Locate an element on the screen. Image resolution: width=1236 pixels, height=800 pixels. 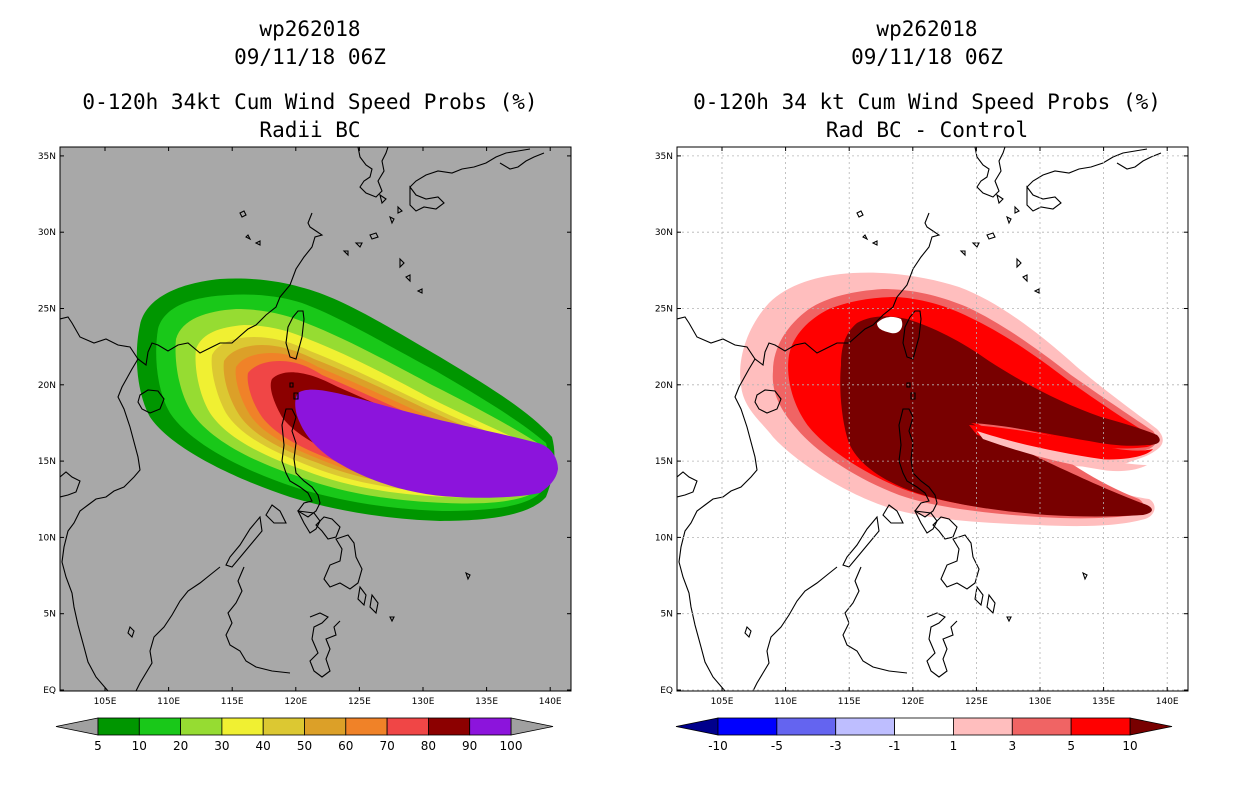
right-colorbar-label: 10 is located at coordinates (1129, 746).